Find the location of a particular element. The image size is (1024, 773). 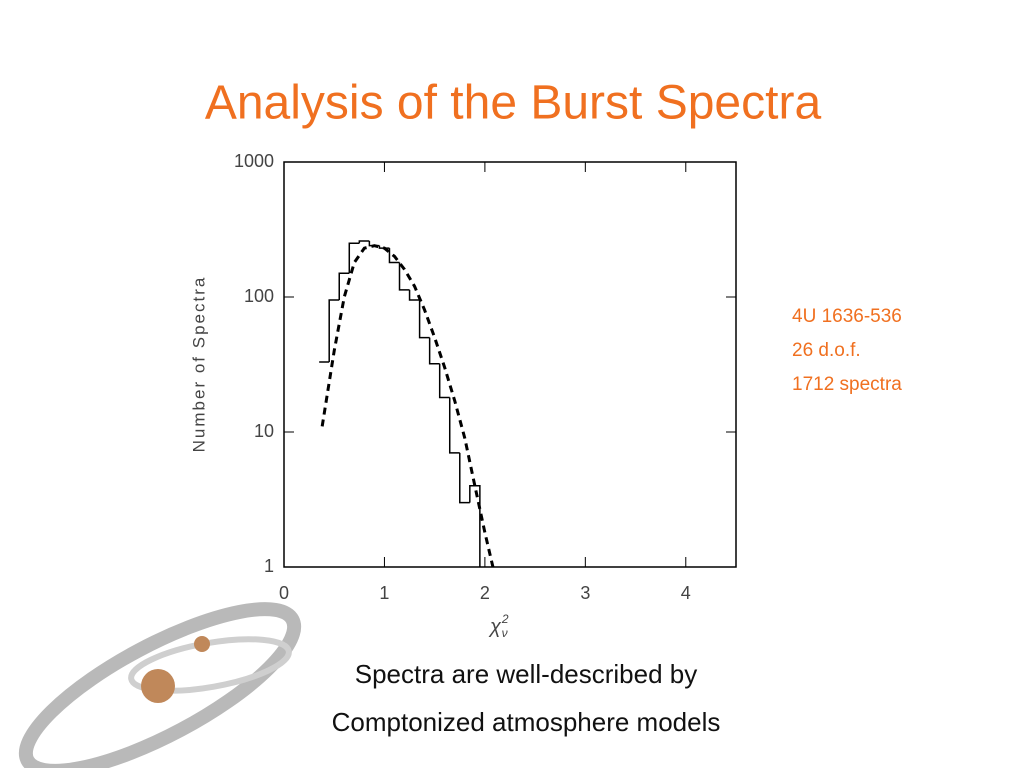

fit-line is located at coordinates (407, 406).